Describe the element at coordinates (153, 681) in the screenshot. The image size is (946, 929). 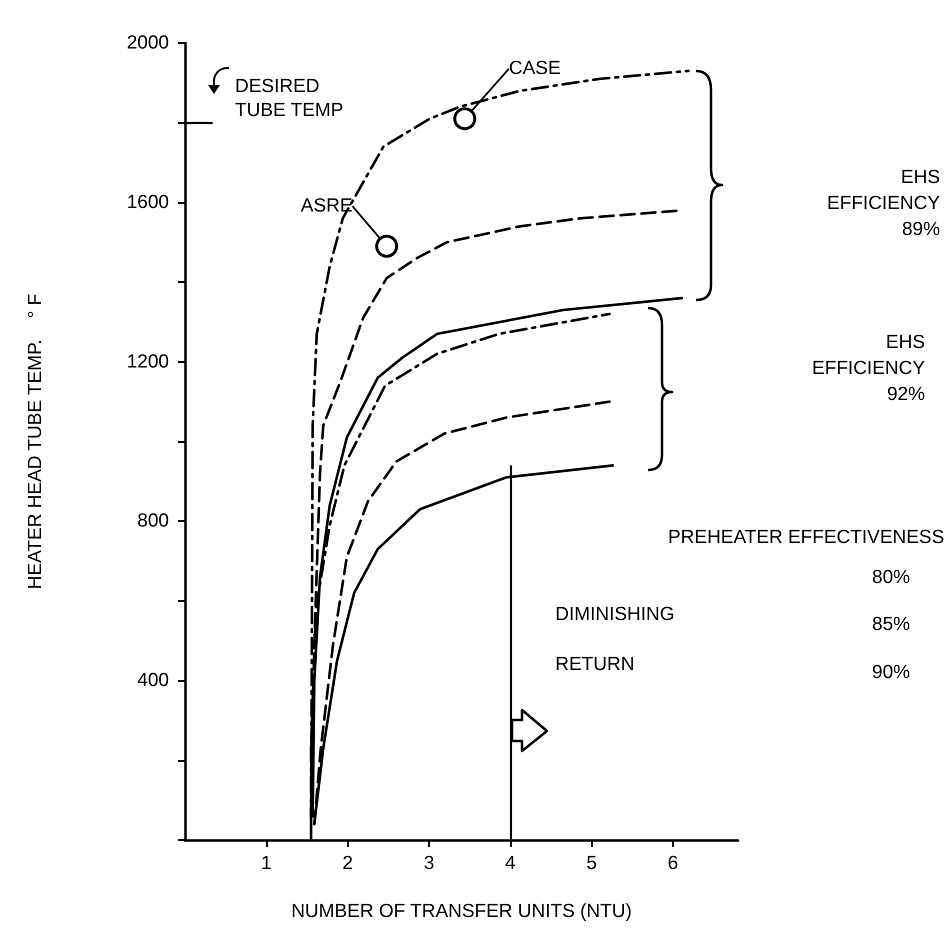
I see `y-tick-label: 400` at that location.